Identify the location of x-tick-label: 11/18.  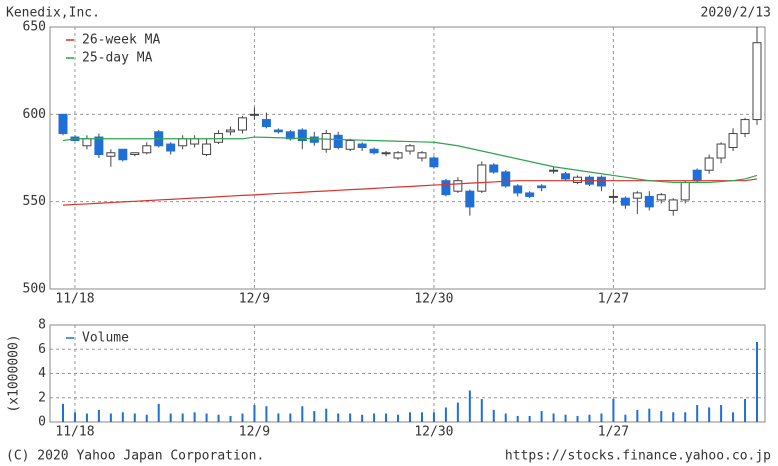
(74, 432).